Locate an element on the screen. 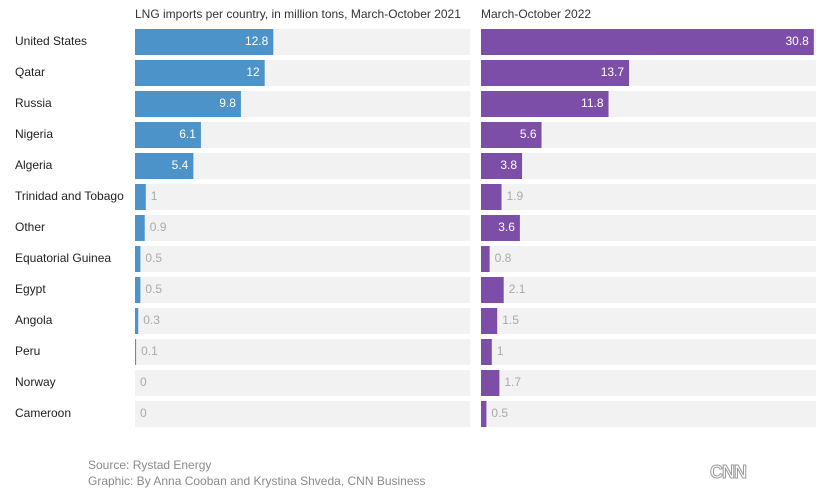  value-label: 9.8 is located at coordinates (227, 103).